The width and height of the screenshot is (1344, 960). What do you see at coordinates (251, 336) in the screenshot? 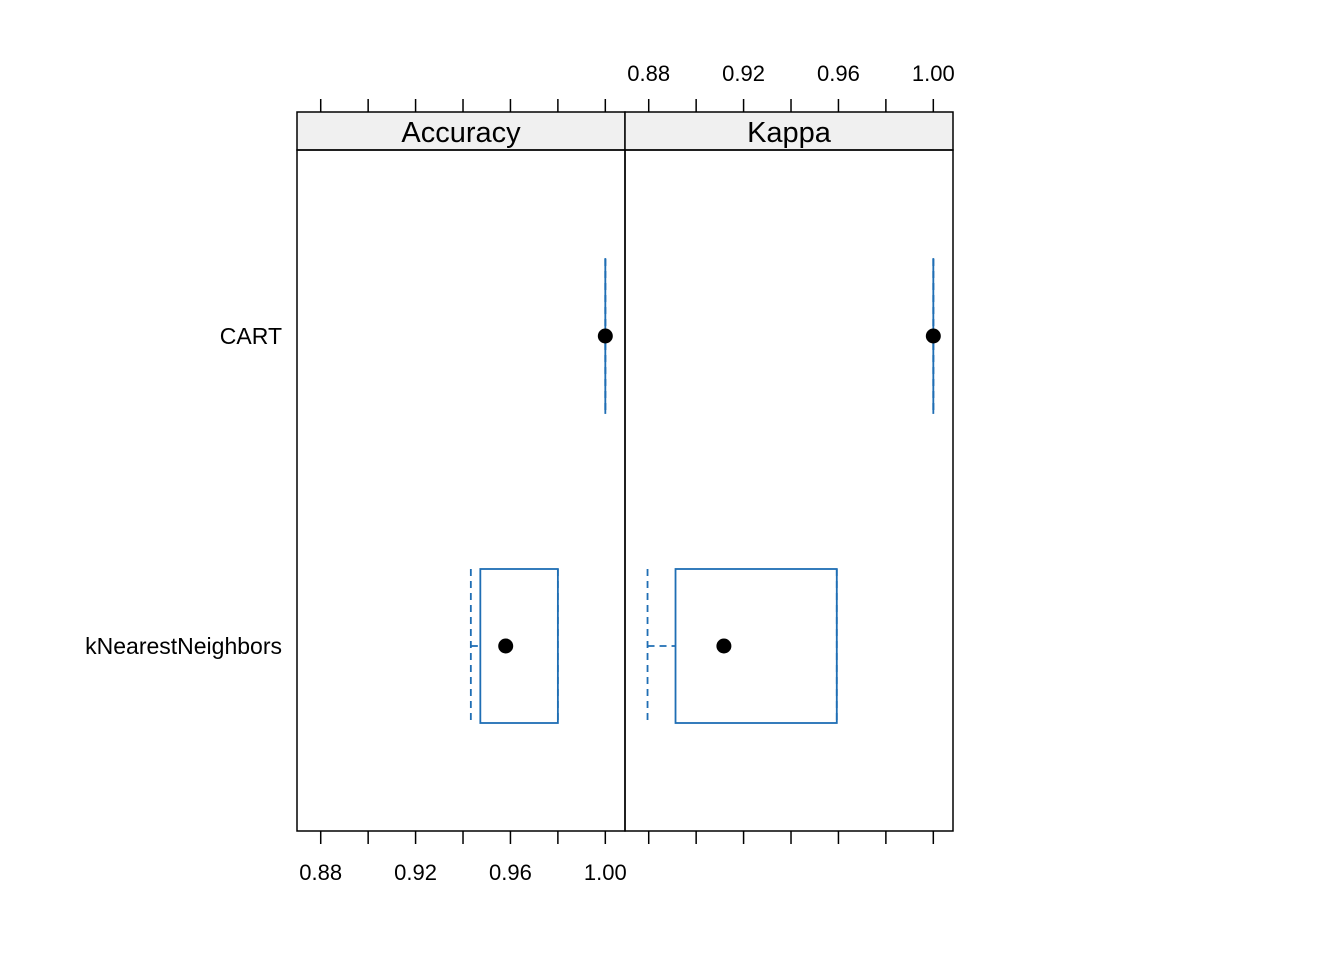
I see `category-label-cart: CART` at bounding box center [251, 336].